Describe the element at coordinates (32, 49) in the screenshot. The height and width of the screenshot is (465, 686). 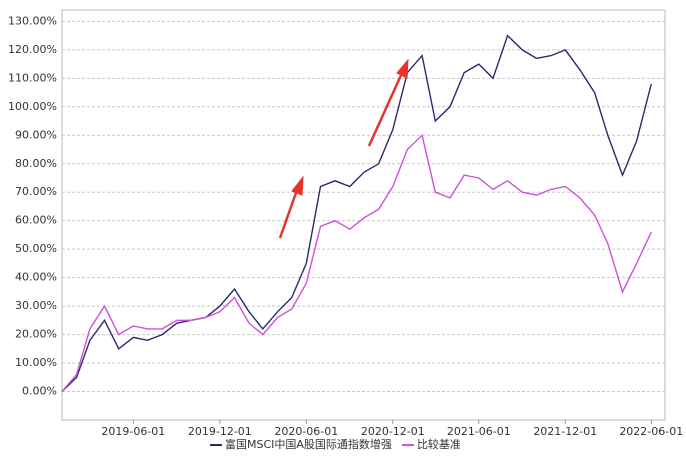
I see `y-tick-label: 120.00%` at that location.